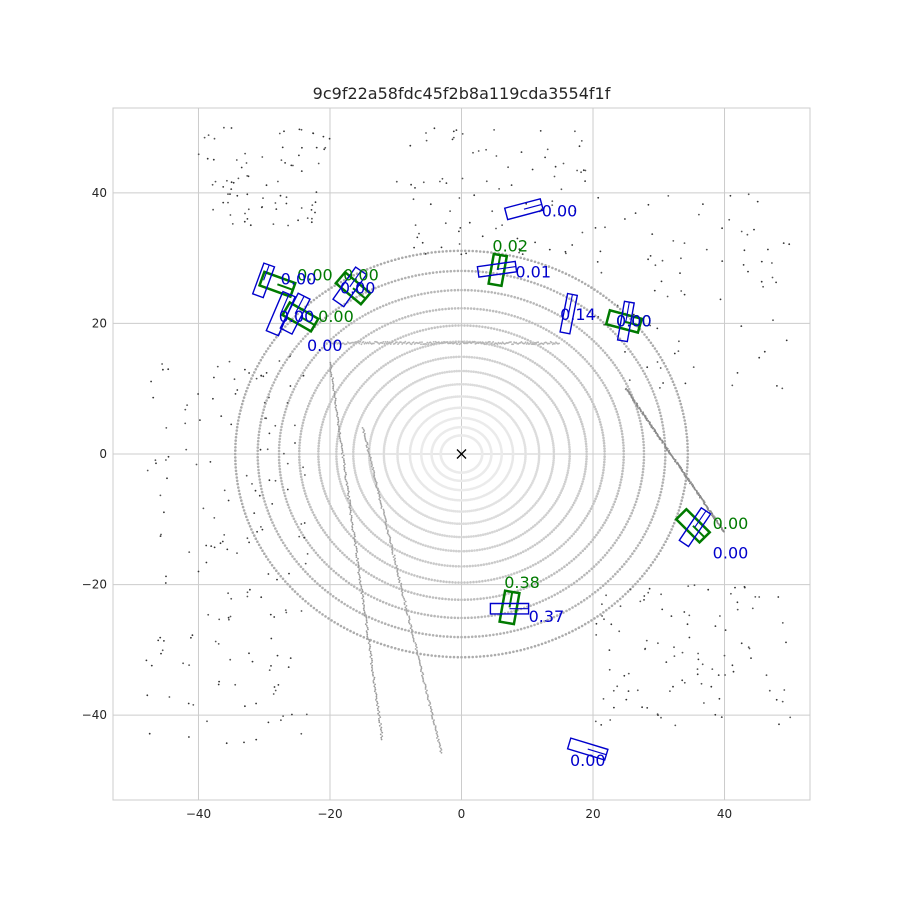 The image size is (900, 900). Describe the element at coordinates (547, 616) in the screenshot. I see `prediction-score-label: 0.37` at that location.